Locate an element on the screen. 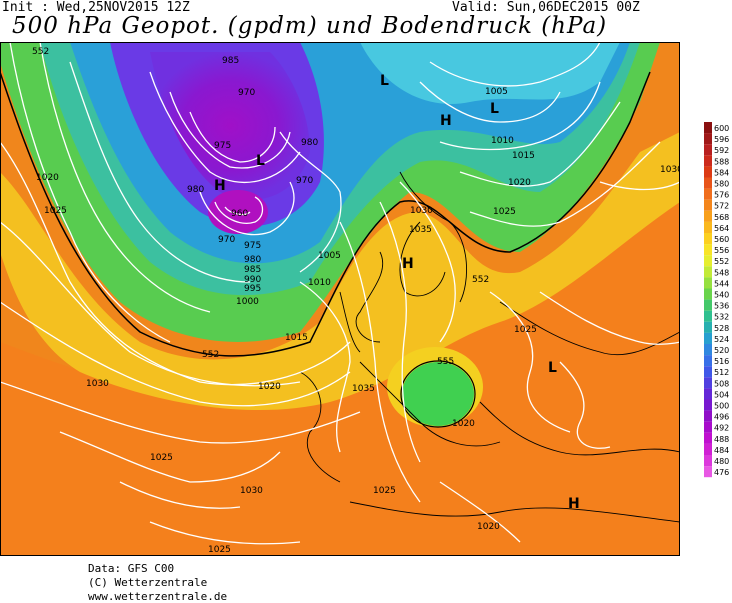 This screenshot has height=603, width=732. legend-label: 488 is located at coordinates (721, 439).